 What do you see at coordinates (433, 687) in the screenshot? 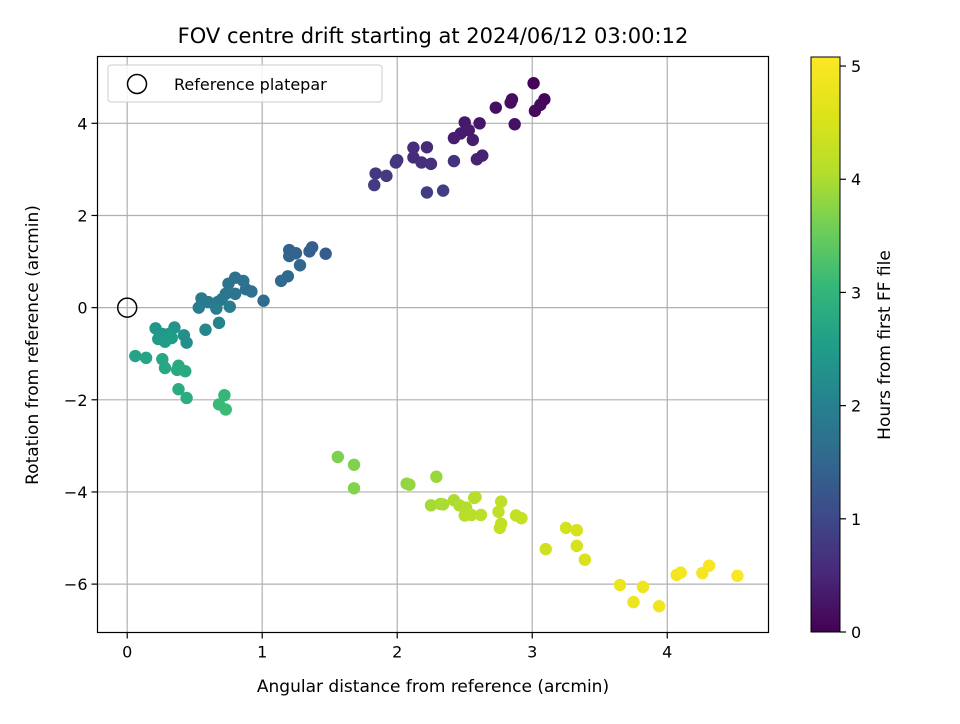
I see `x-axis-label: Angular distance from reference (arcmin)` at bounding box center [433, 687].